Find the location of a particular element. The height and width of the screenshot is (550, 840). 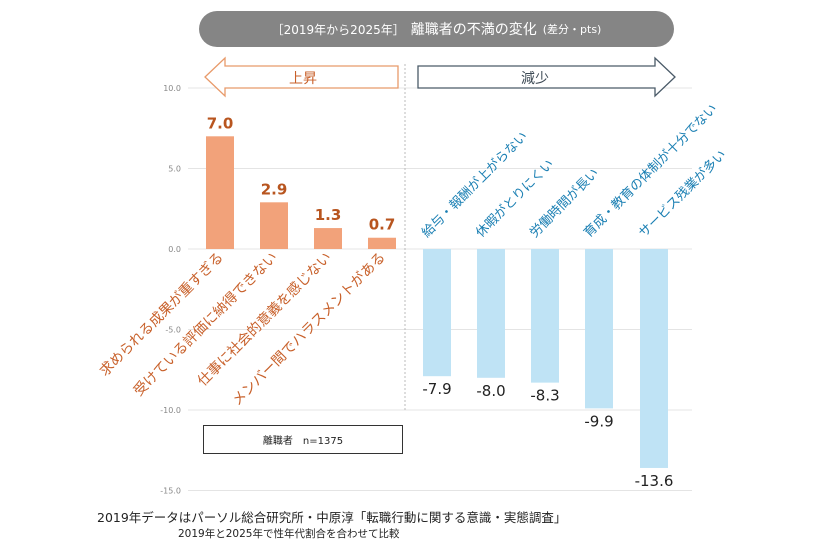

data-label: -13.6 is located at coordinates (654, 481).